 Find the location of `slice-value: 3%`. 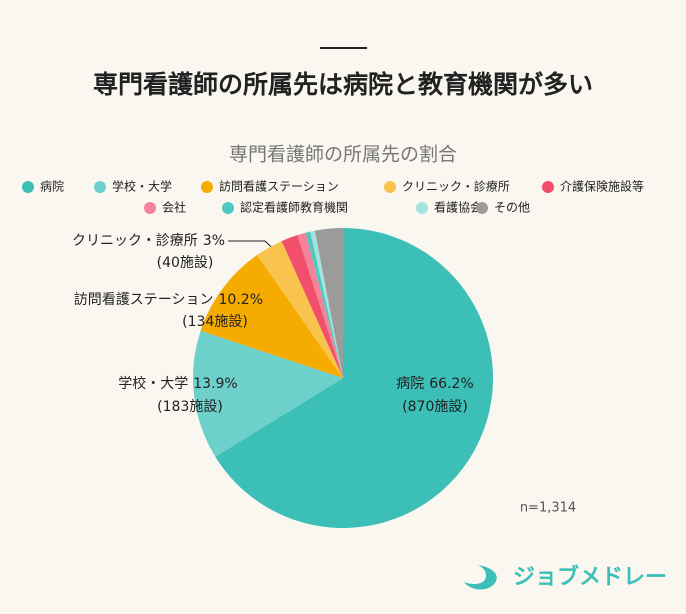

slice-value: 3% is located at coordinates (214, 241).